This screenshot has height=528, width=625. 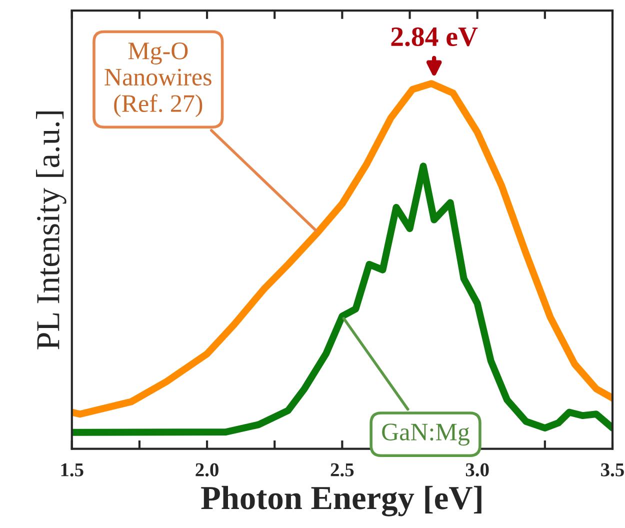 I want to click on x-tick-label: 2.5, so click(x=342, y=469).